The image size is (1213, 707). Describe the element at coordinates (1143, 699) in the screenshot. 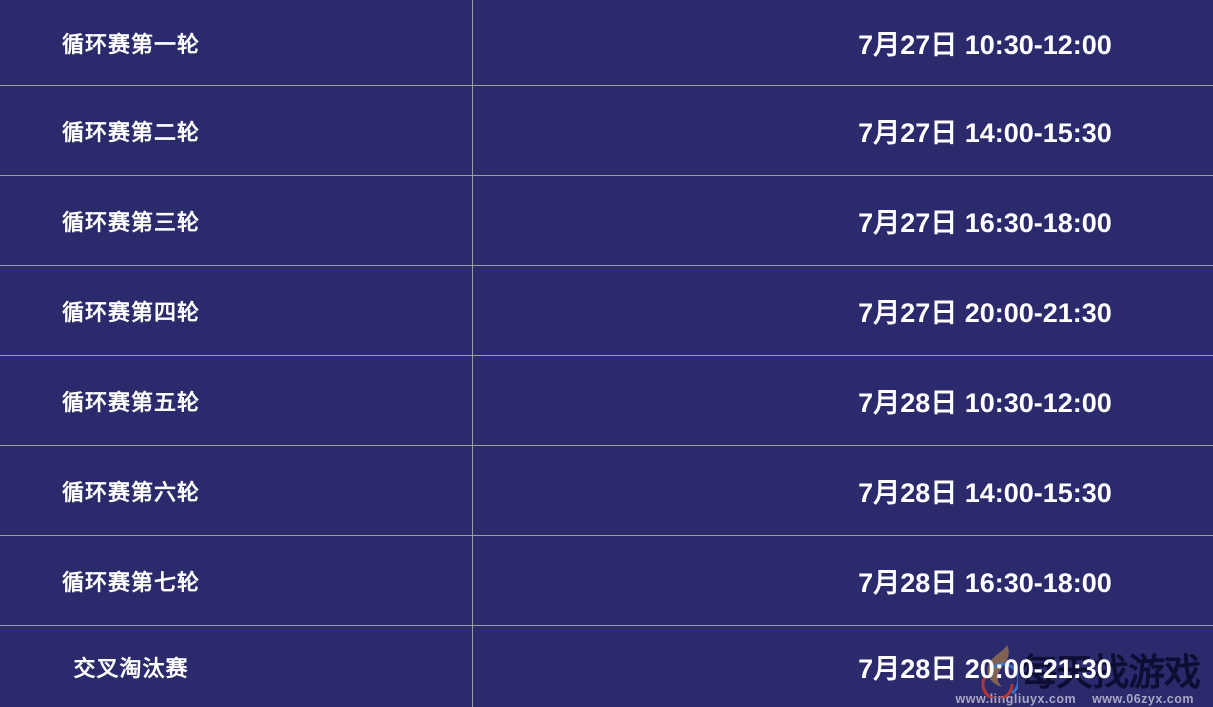

I see `watermark-url-06zyx: www.06zyx.com` at that location.